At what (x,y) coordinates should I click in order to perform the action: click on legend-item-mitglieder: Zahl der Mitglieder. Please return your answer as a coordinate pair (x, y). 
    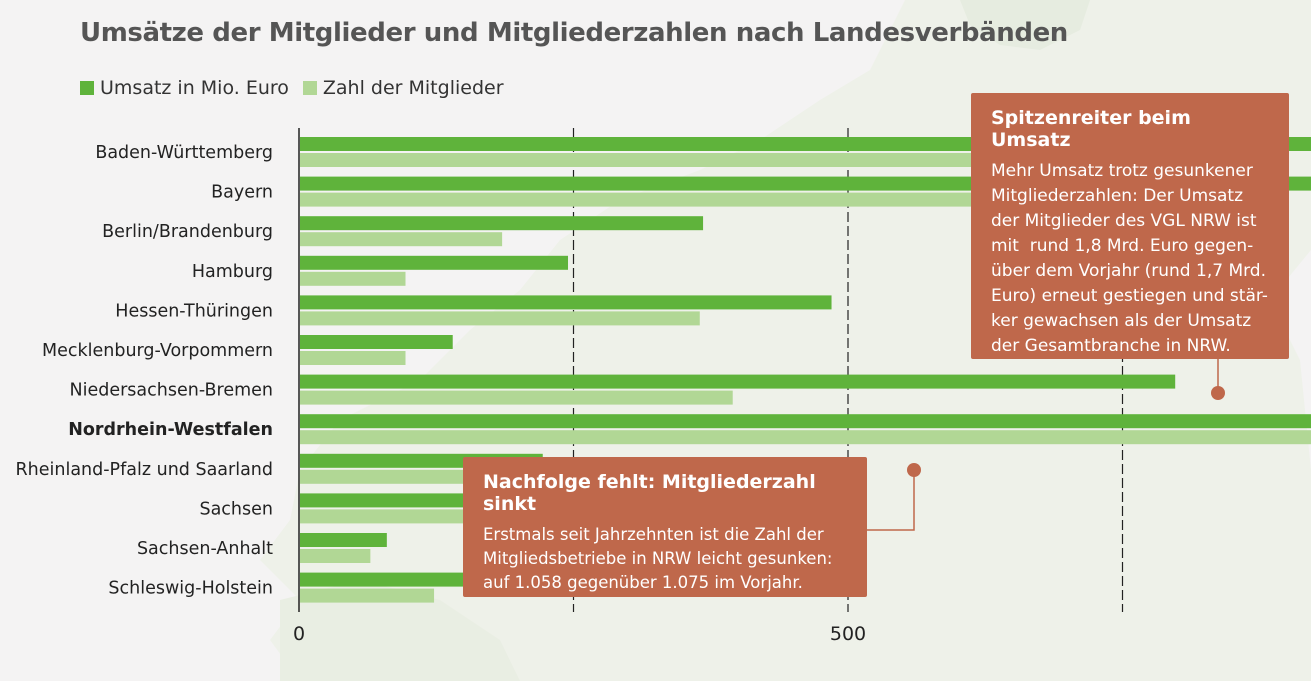
    Looking at the image, I should click on (403, 88).